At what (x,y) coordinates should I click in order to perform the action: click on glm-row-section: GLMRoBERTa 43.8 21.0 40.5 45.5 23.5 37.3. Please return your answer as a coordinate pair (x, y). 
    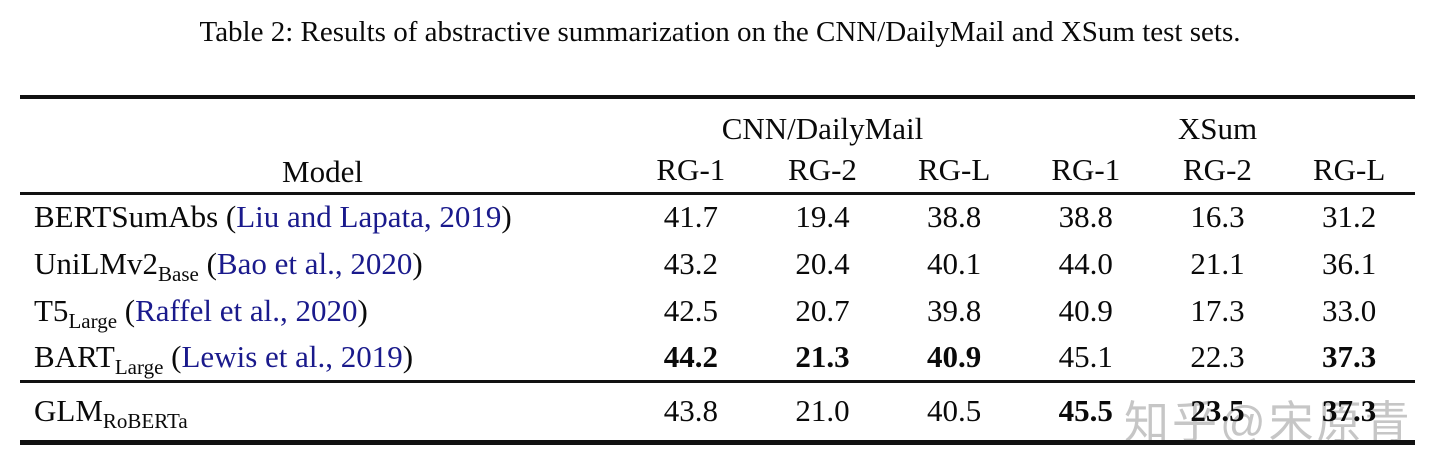
    Looking at the image, I should click on (717, 411).